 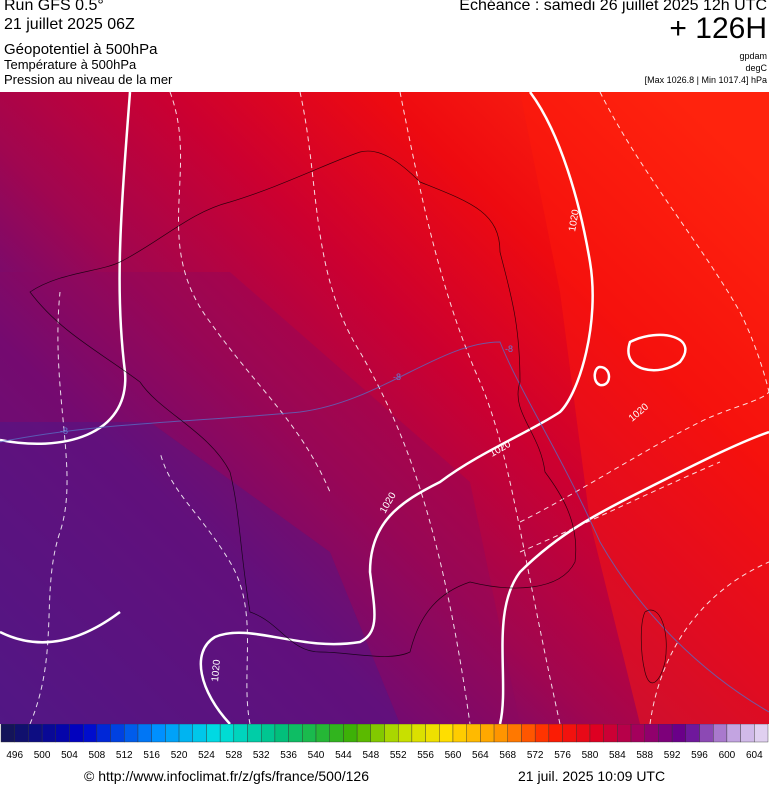 I want to click on lead-time: + 126H, so click(x=718, y=28).